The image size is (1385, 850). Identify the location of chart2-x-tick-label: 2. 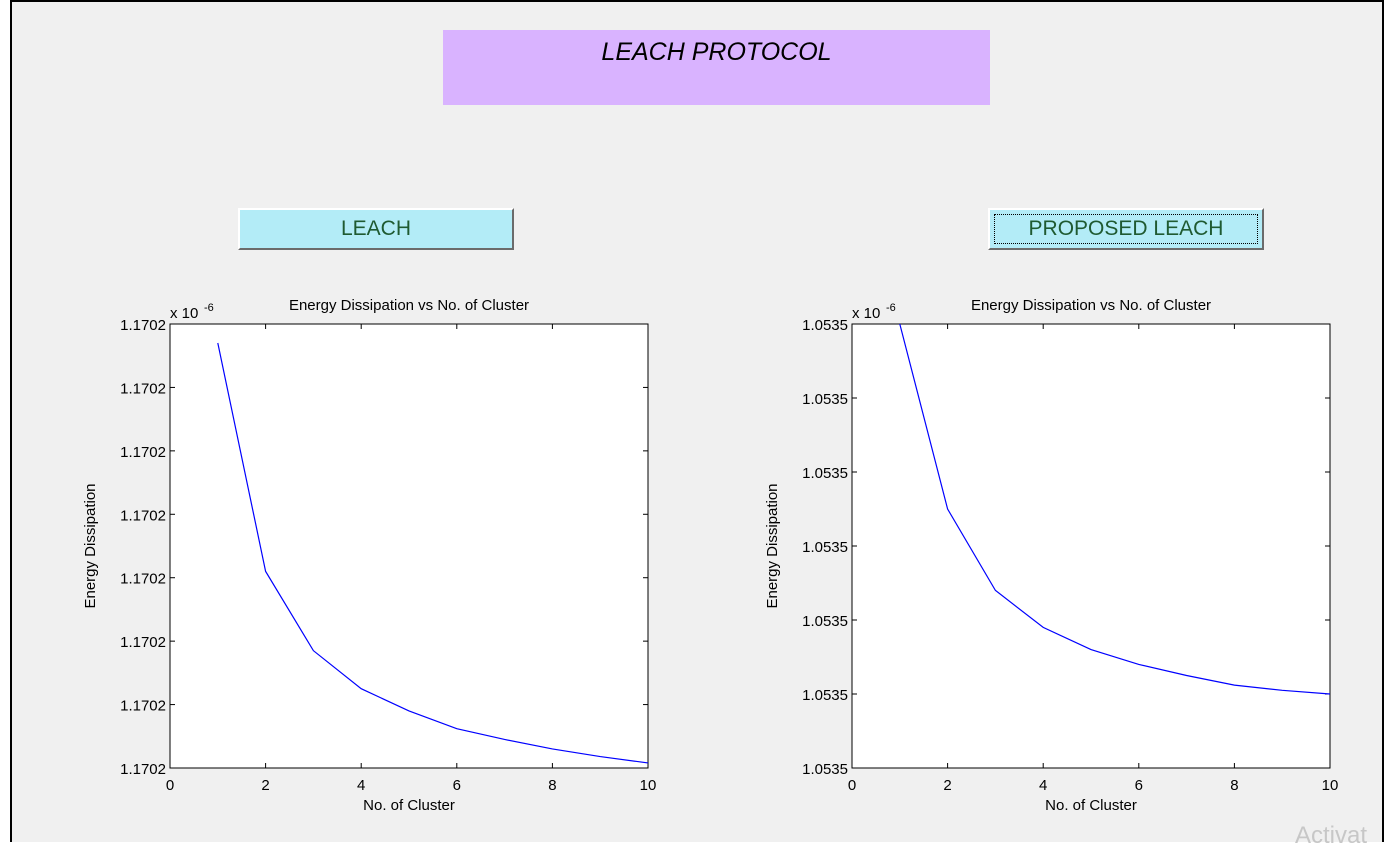
(947, 785).